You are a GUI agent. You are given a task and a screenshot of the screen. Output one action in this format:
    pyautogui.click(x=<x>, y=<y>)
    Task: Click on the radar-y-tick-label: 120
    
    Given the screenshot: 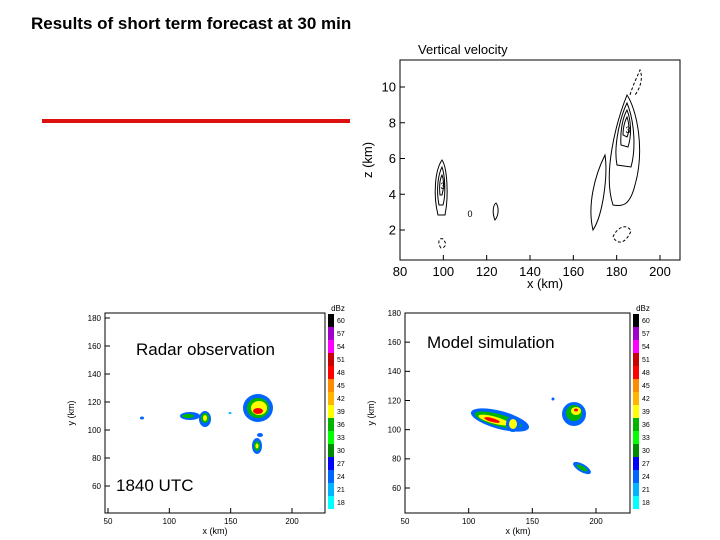 What is the action you would take?
    pyautogui.click(x=95, y=402)
    